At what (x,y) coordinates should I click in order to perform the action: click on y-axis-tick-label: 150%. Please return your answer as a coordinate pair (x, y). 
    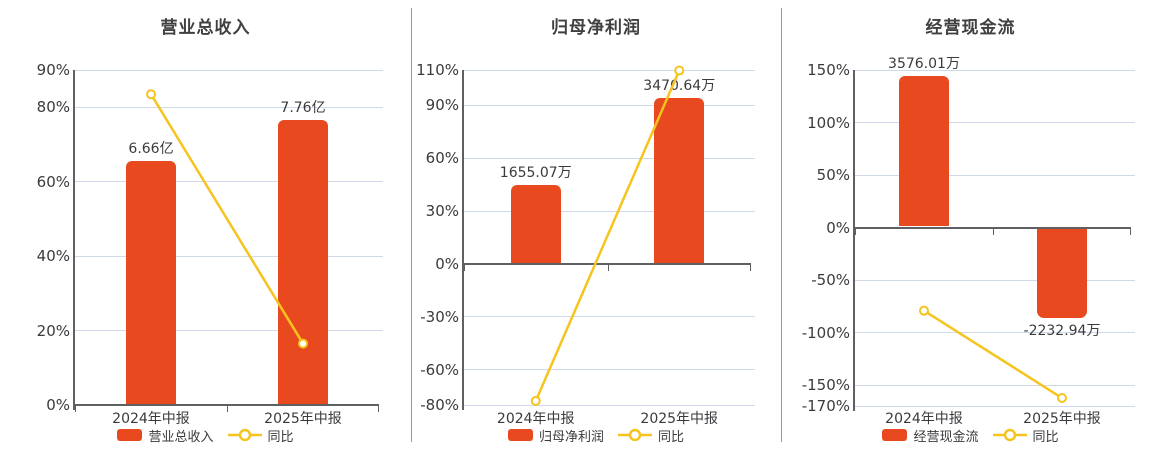
    Looking at the image, I should click on (828, 70).